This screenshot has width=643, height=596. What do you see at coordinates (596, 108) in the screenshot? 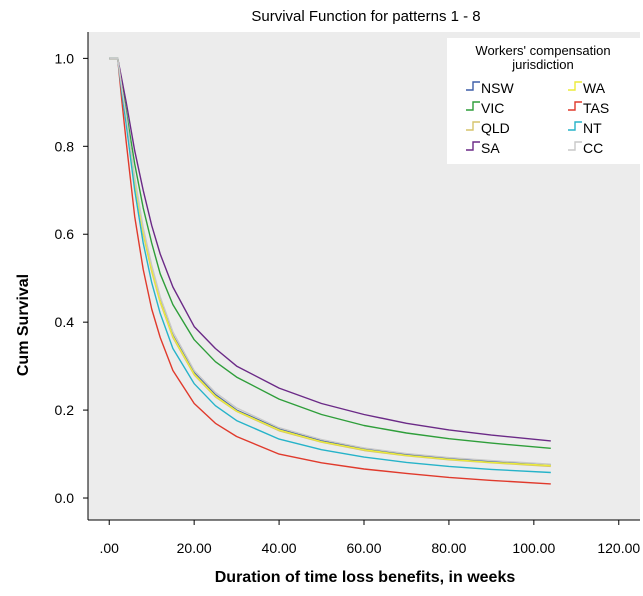
I see `legend-label: TAS` at bounding box center [596, 108].